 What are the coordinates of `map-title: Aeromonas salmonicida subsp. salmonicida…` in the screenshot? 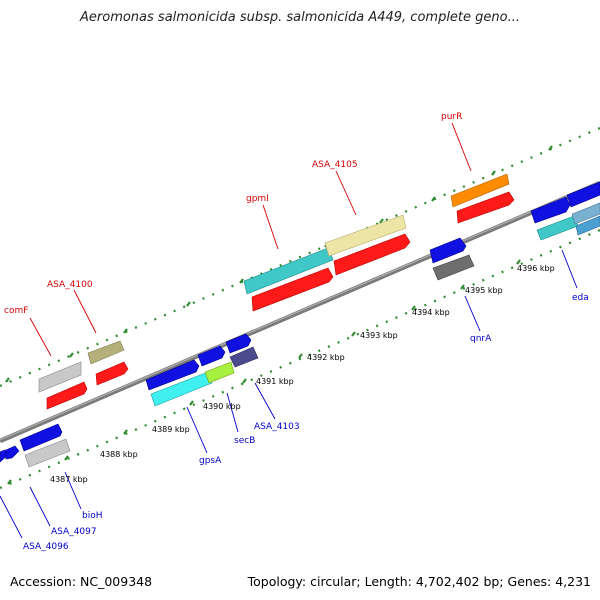 It's located at (300, 17).